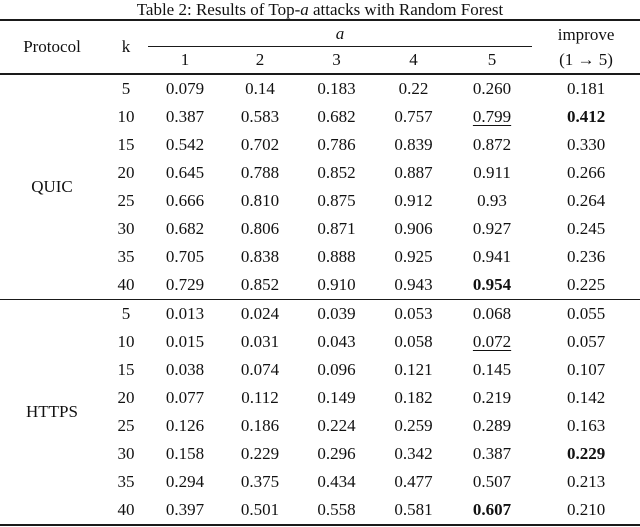 The image size is (640, 527). What do you see at coordinates (260, 453) in the screenshot?
I see `table-cell: 0.229` at bounding box center [260, 453].